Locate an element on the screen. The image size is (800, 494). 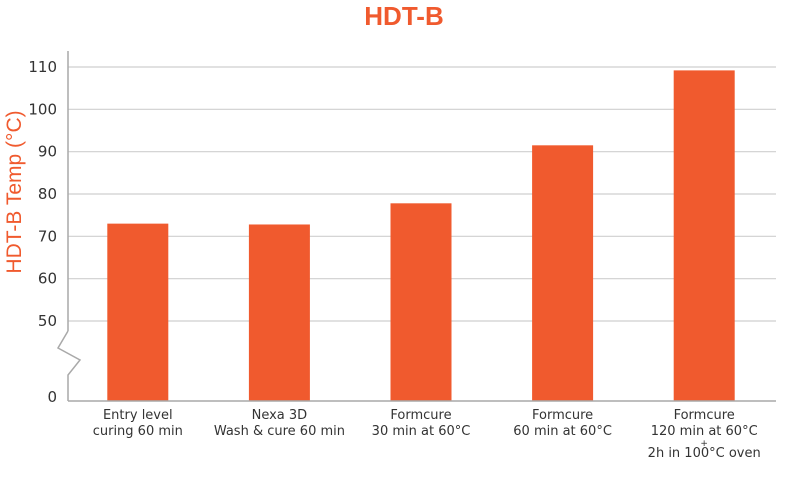
x-category-label: Formcure 120 min at 60°C +2h in 100°C oven is located at coordinates (704, 434).